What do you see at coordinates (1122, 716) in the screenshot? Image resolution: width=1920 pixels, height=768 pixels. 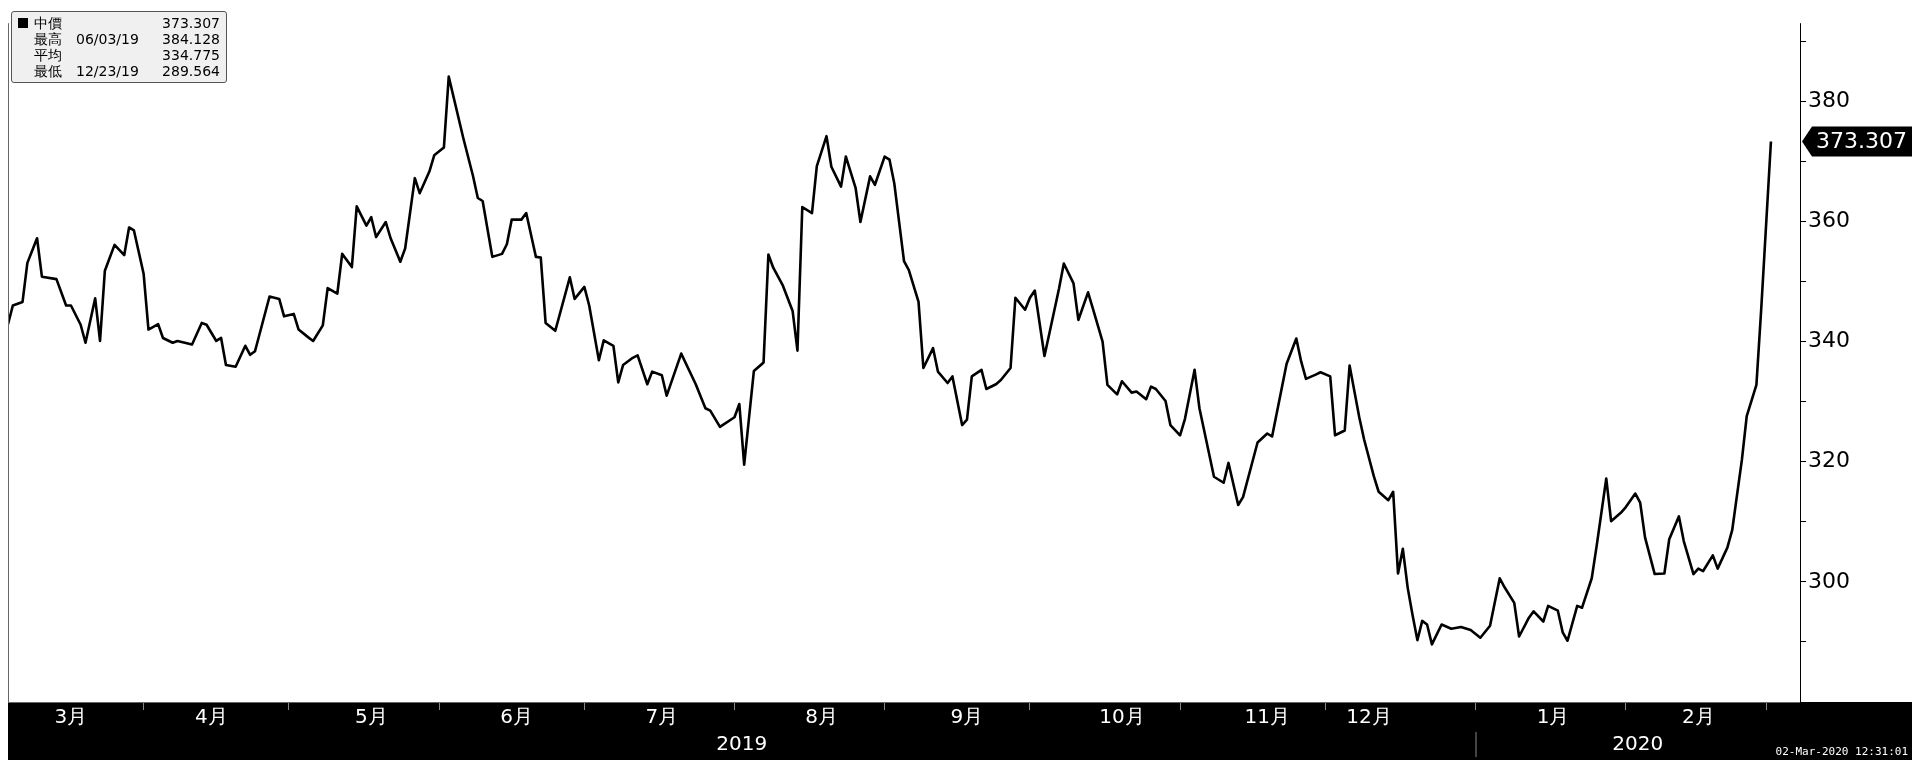 I see `x-tick-label: 10月` at bounding box center [1122, 716].